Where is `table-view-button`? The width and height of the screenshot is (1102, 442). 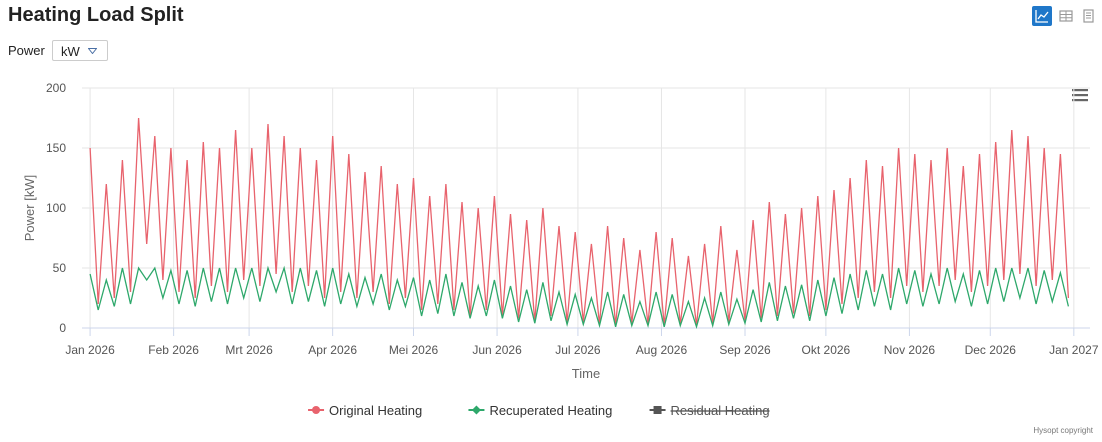
table-view-button is located at coordinates (1066, 16).